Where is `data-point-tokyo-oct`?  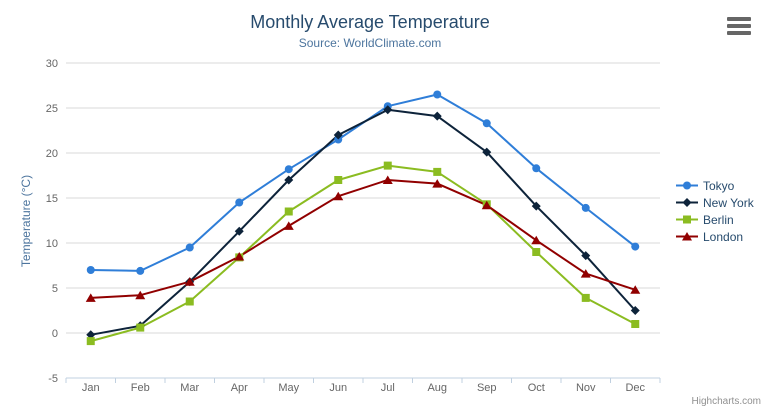
data-point-tokyo-oct is located at coordinates (536, 168).